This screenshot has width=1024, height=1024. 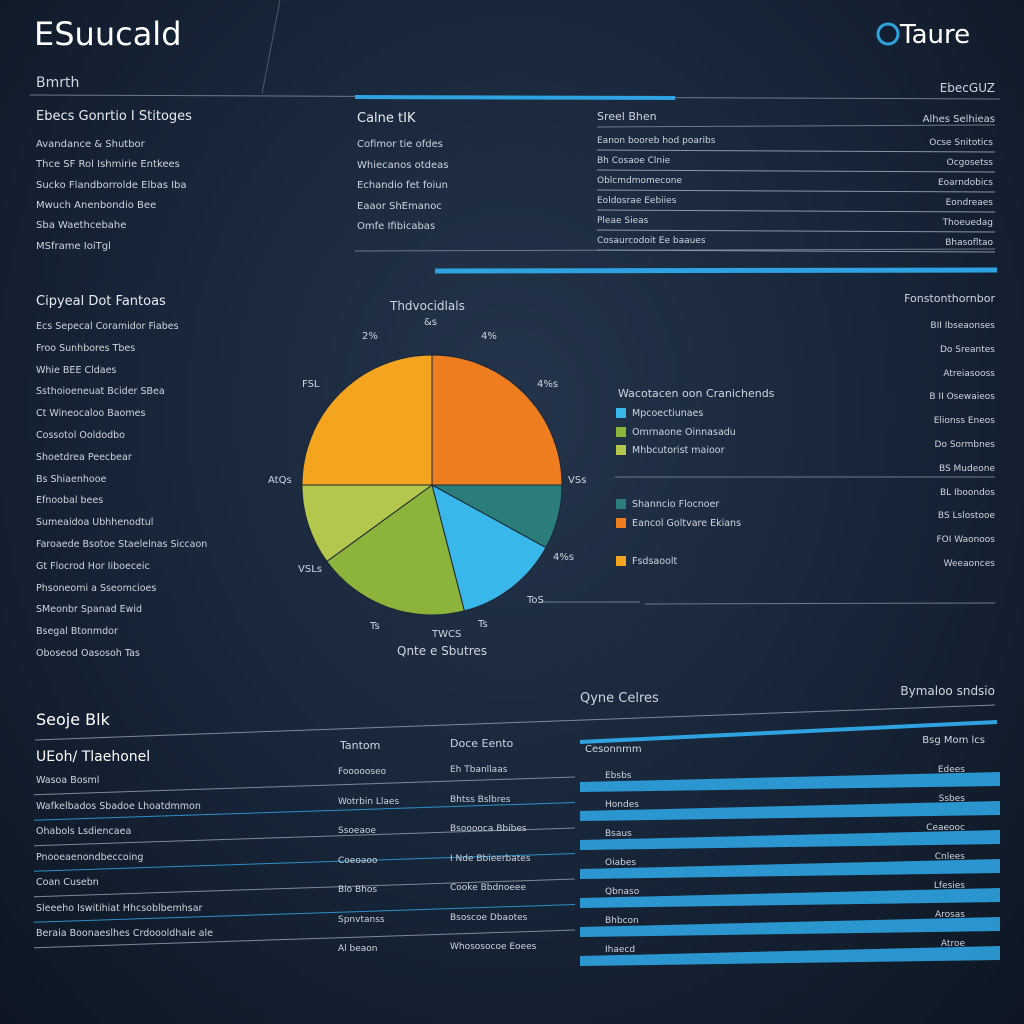 What do you see at coordinates (80, 435) in the screenshot?
I see `list-item: Cossotol Ooldodbo` at bounding box center [80, 435].